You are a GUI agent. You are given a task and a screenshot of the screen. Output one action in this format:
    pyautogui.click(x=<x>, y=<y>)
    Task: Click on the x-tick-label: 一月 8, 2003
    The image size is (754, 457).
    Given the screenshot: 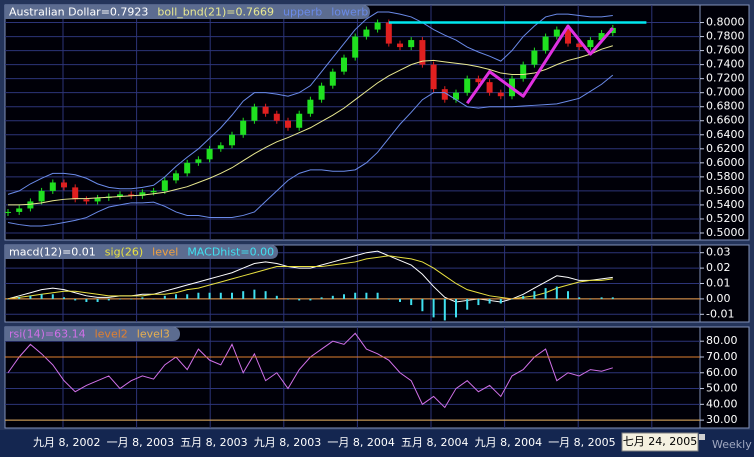 What is the action you would take?
    pyautogui.click(x=140, y=442)
    